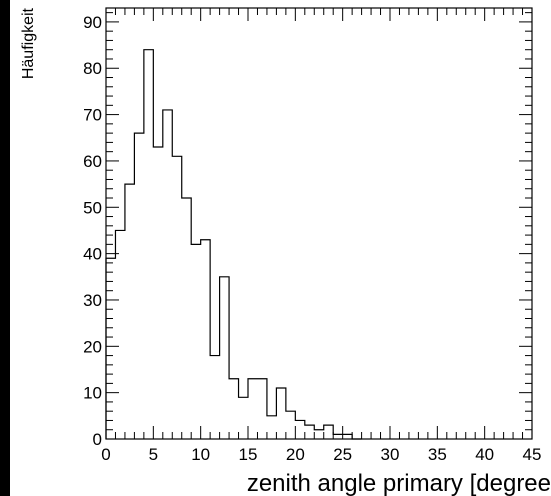 The image size is (551, 496). I want to click on x-tick-label: 35, so click(437, 454).